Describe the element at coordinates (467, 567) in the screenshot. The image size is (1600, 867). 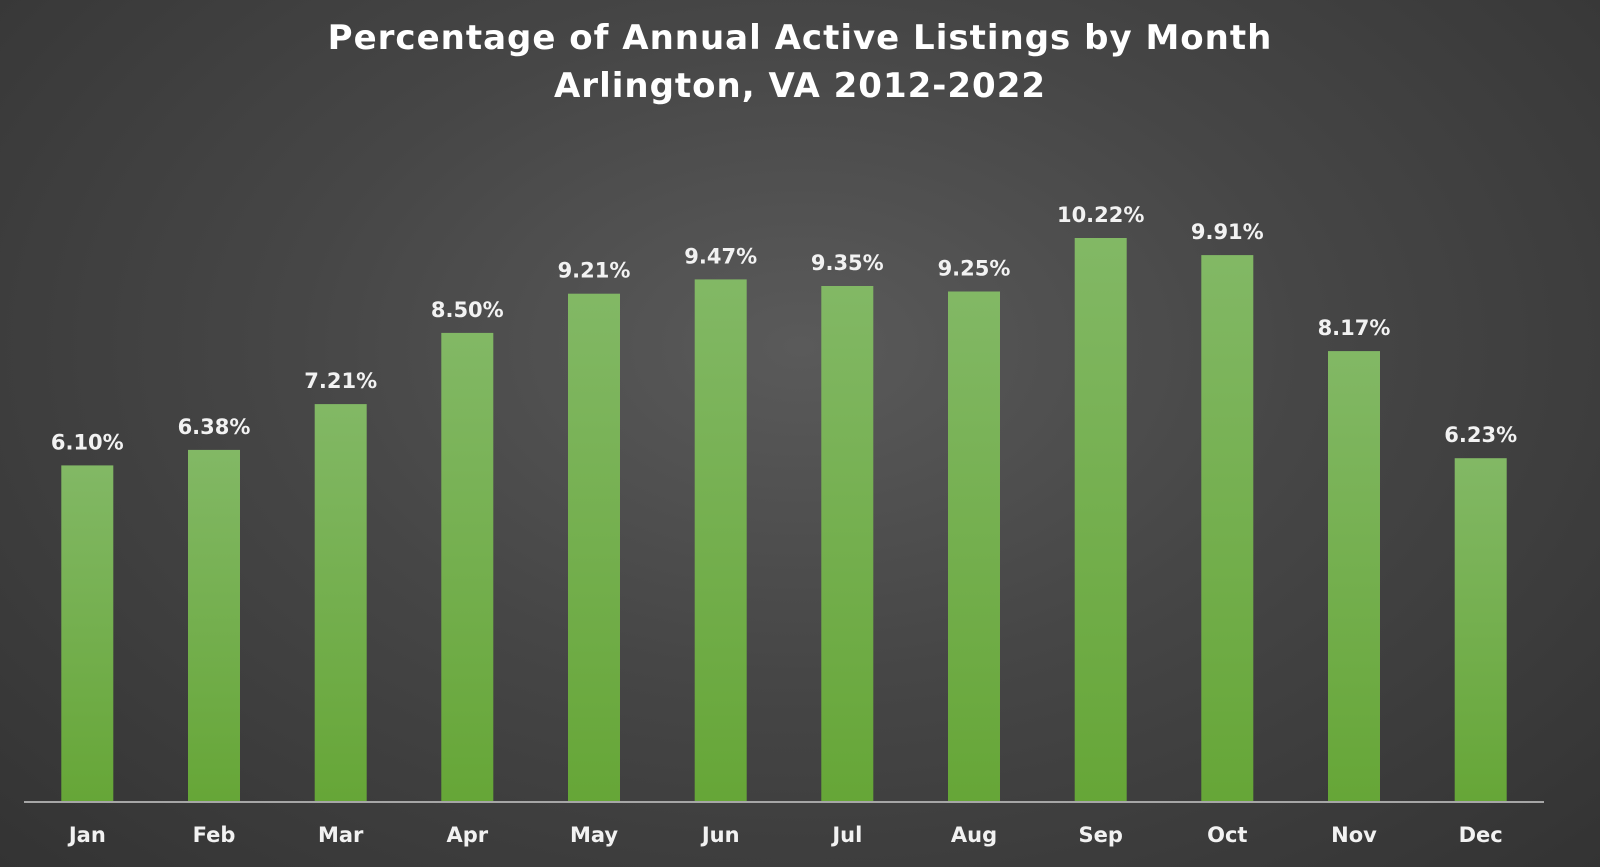
I see `bar-apr` at that location.